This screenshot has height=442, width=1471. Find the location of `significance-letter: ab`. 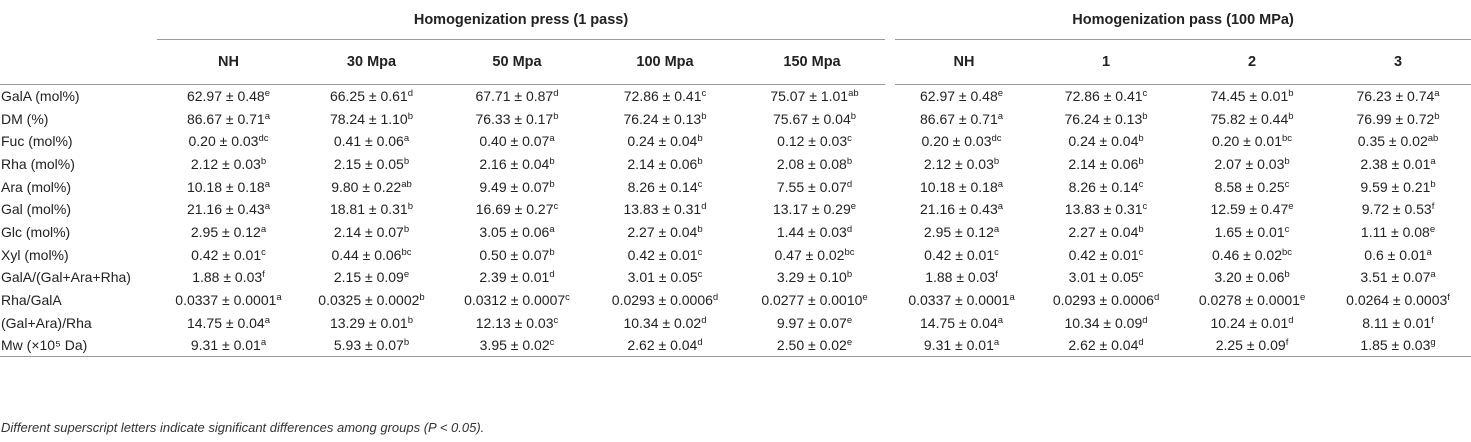

significance-letter: ab is located at coordinates (1433, 139).